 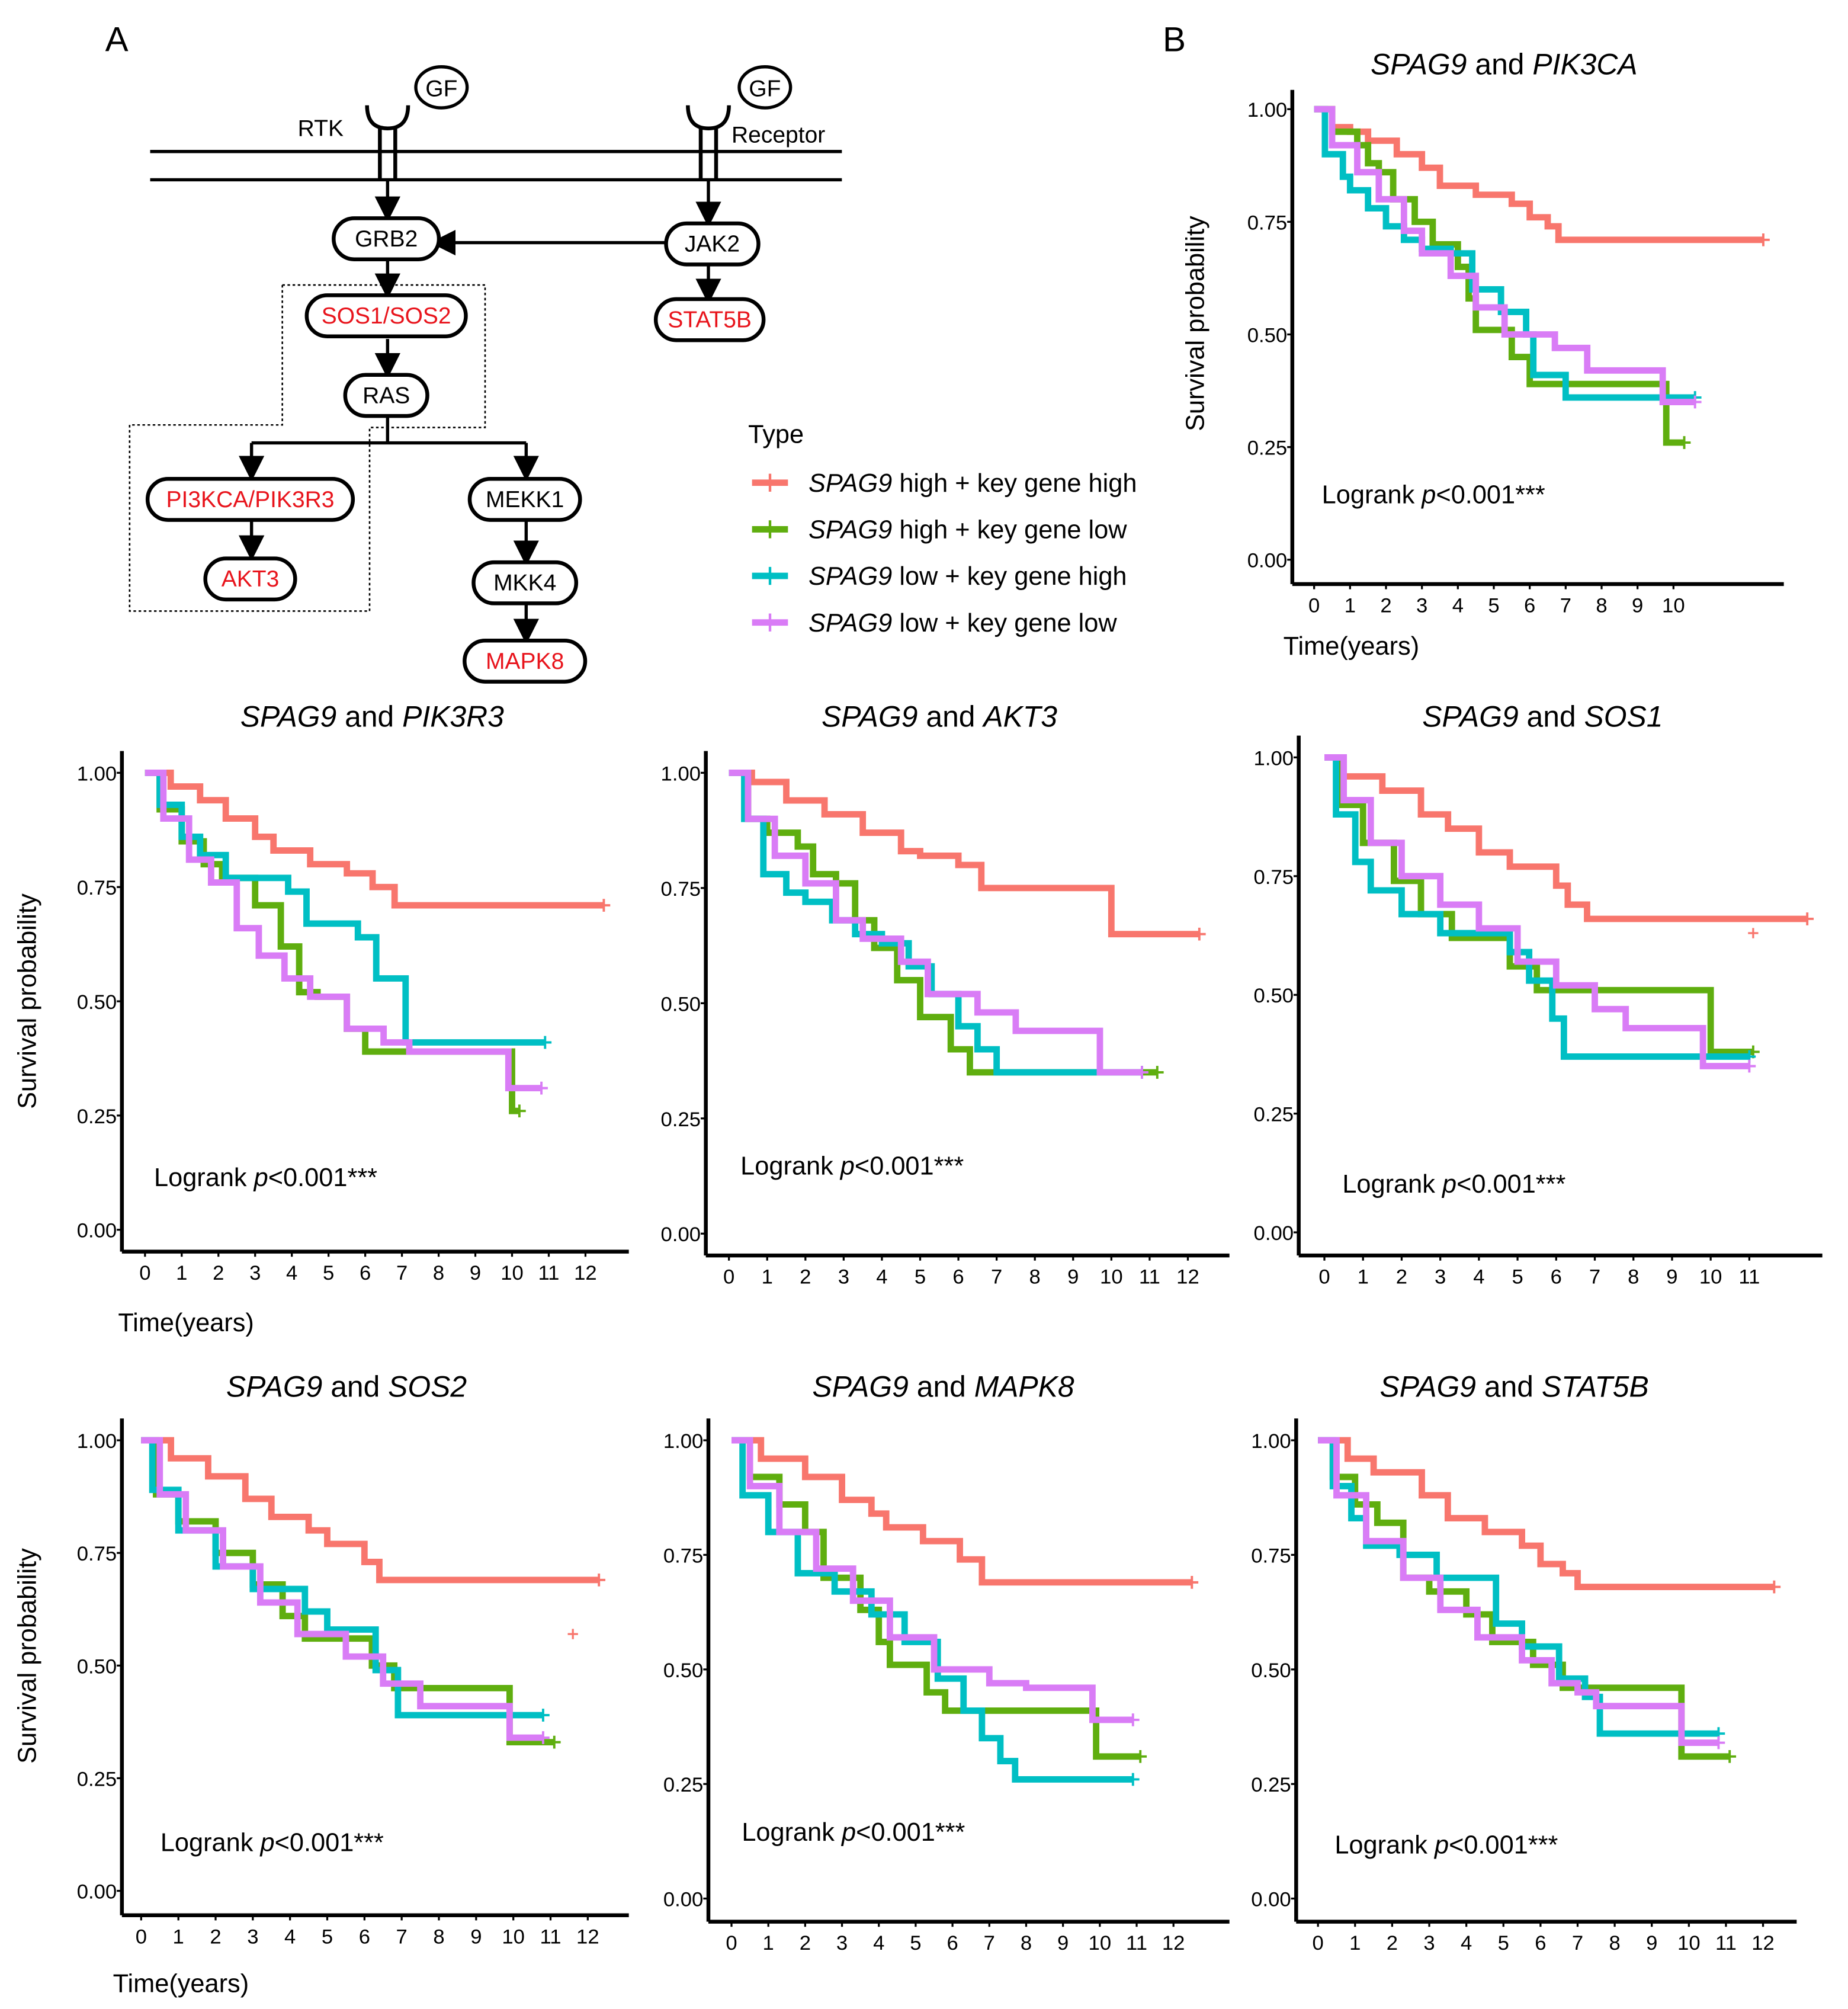 I want to click on receptor-icon, so click(x=708, y=142).